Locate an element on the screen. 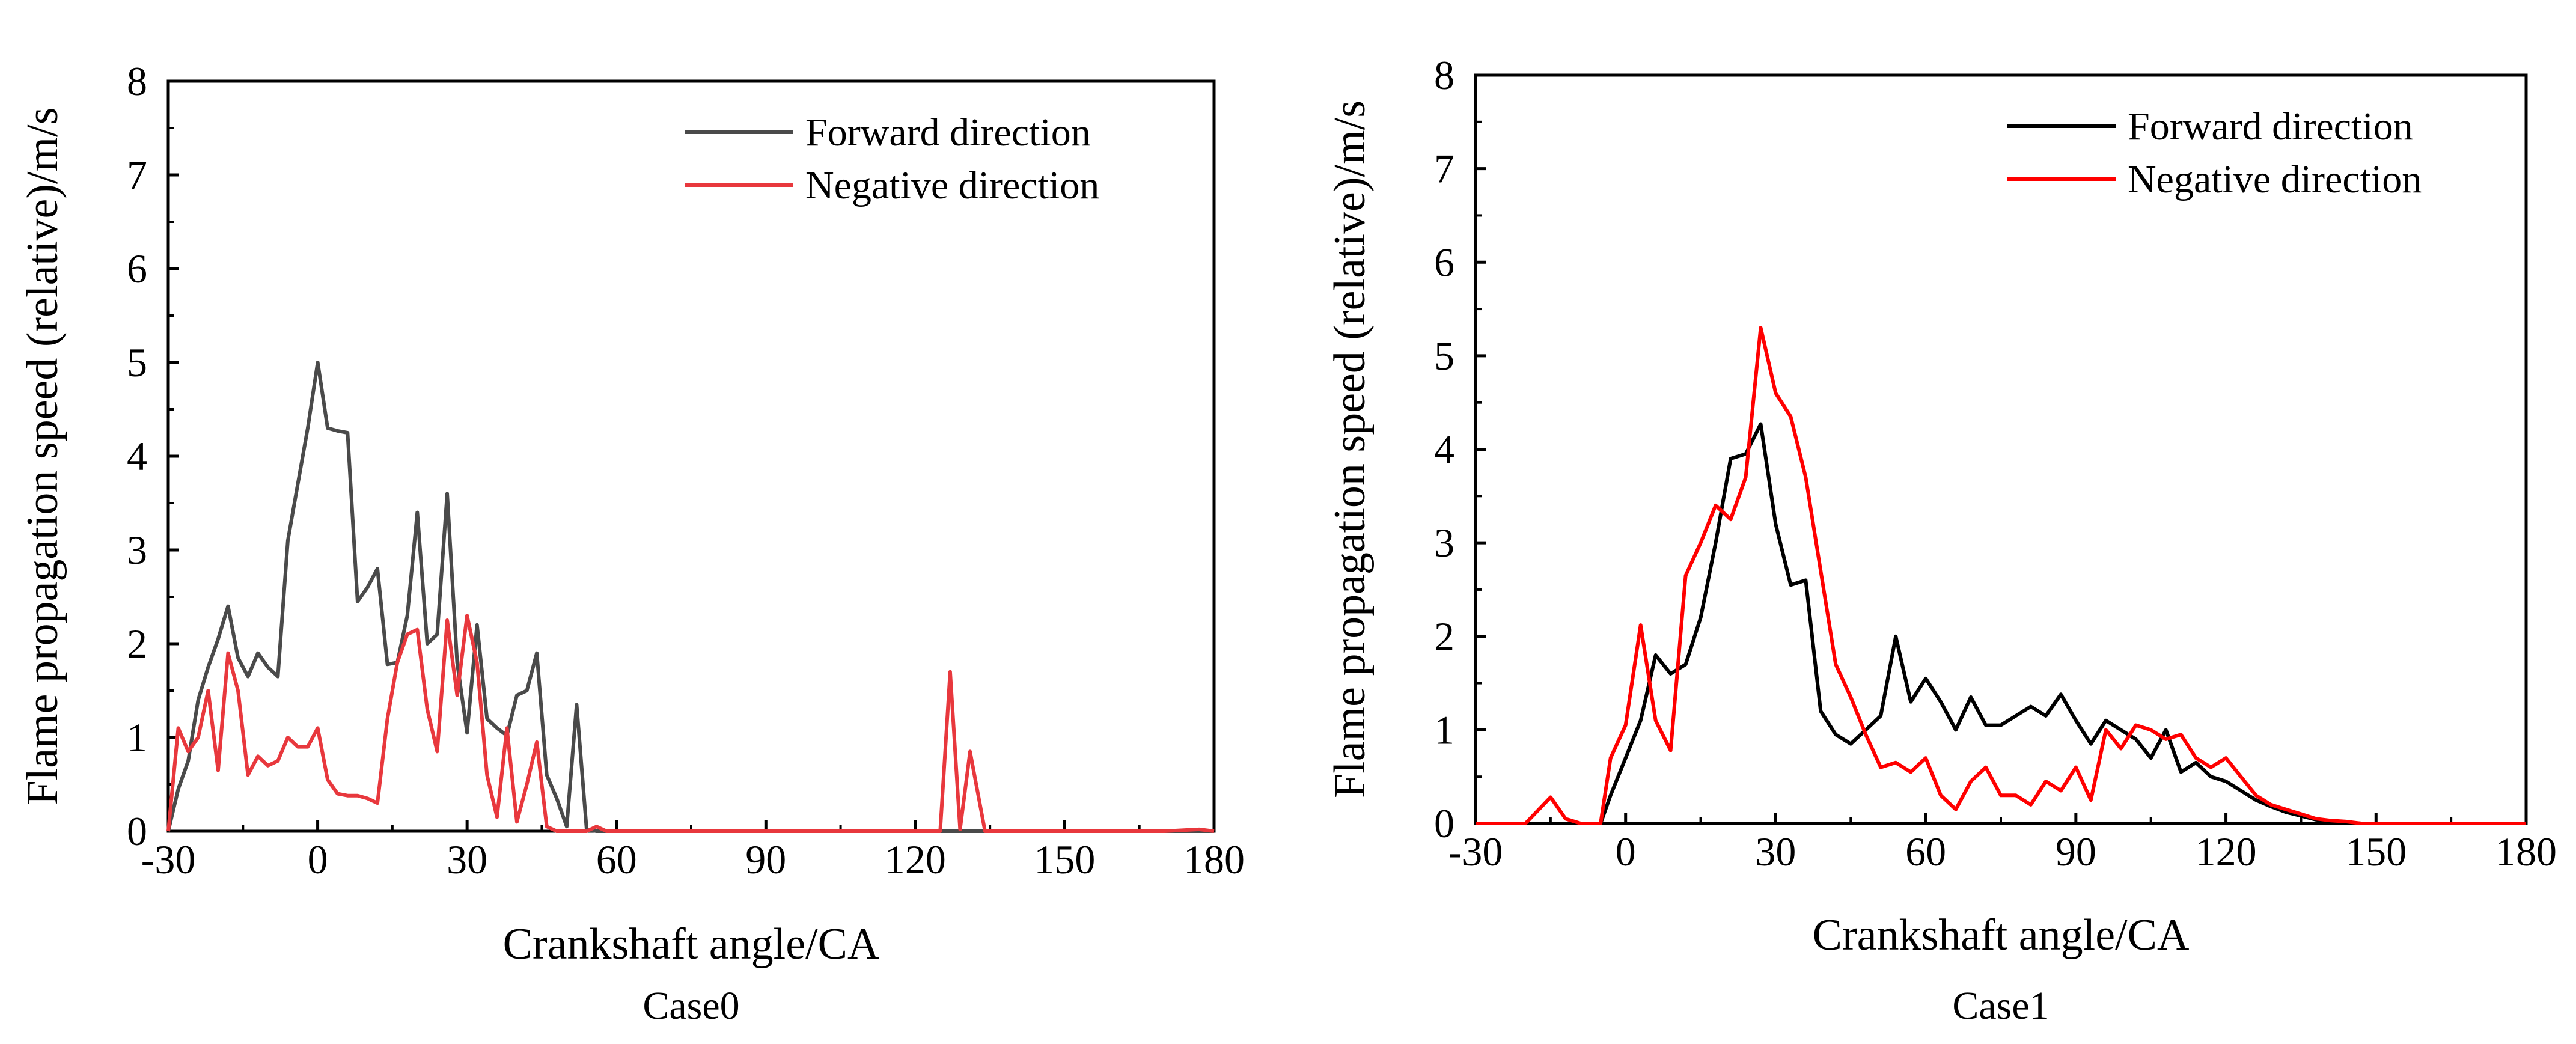  panel-caption: Case0 is located at coordinates (690, 1006).